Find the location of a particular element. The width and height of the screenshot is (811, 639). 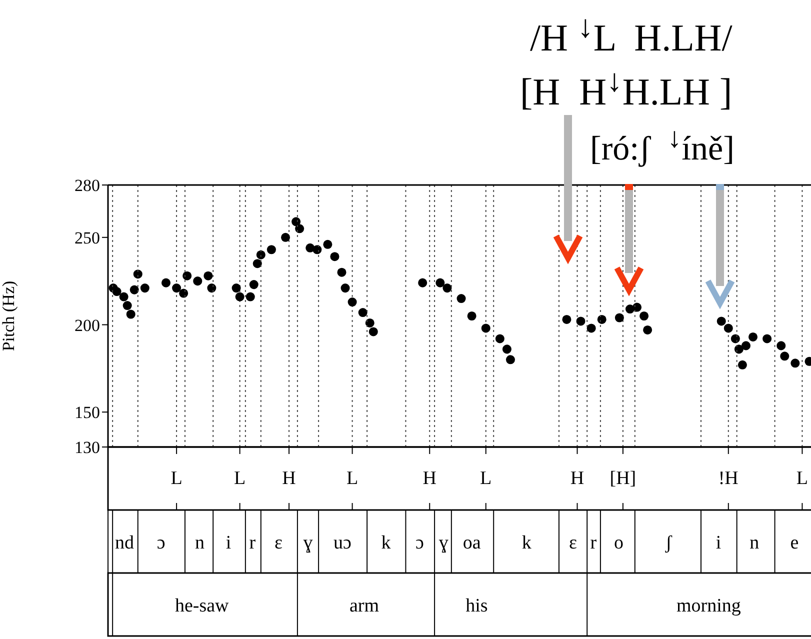

text: [H H$^{↓}$H.LH ] is located at coordinates (626, 89).